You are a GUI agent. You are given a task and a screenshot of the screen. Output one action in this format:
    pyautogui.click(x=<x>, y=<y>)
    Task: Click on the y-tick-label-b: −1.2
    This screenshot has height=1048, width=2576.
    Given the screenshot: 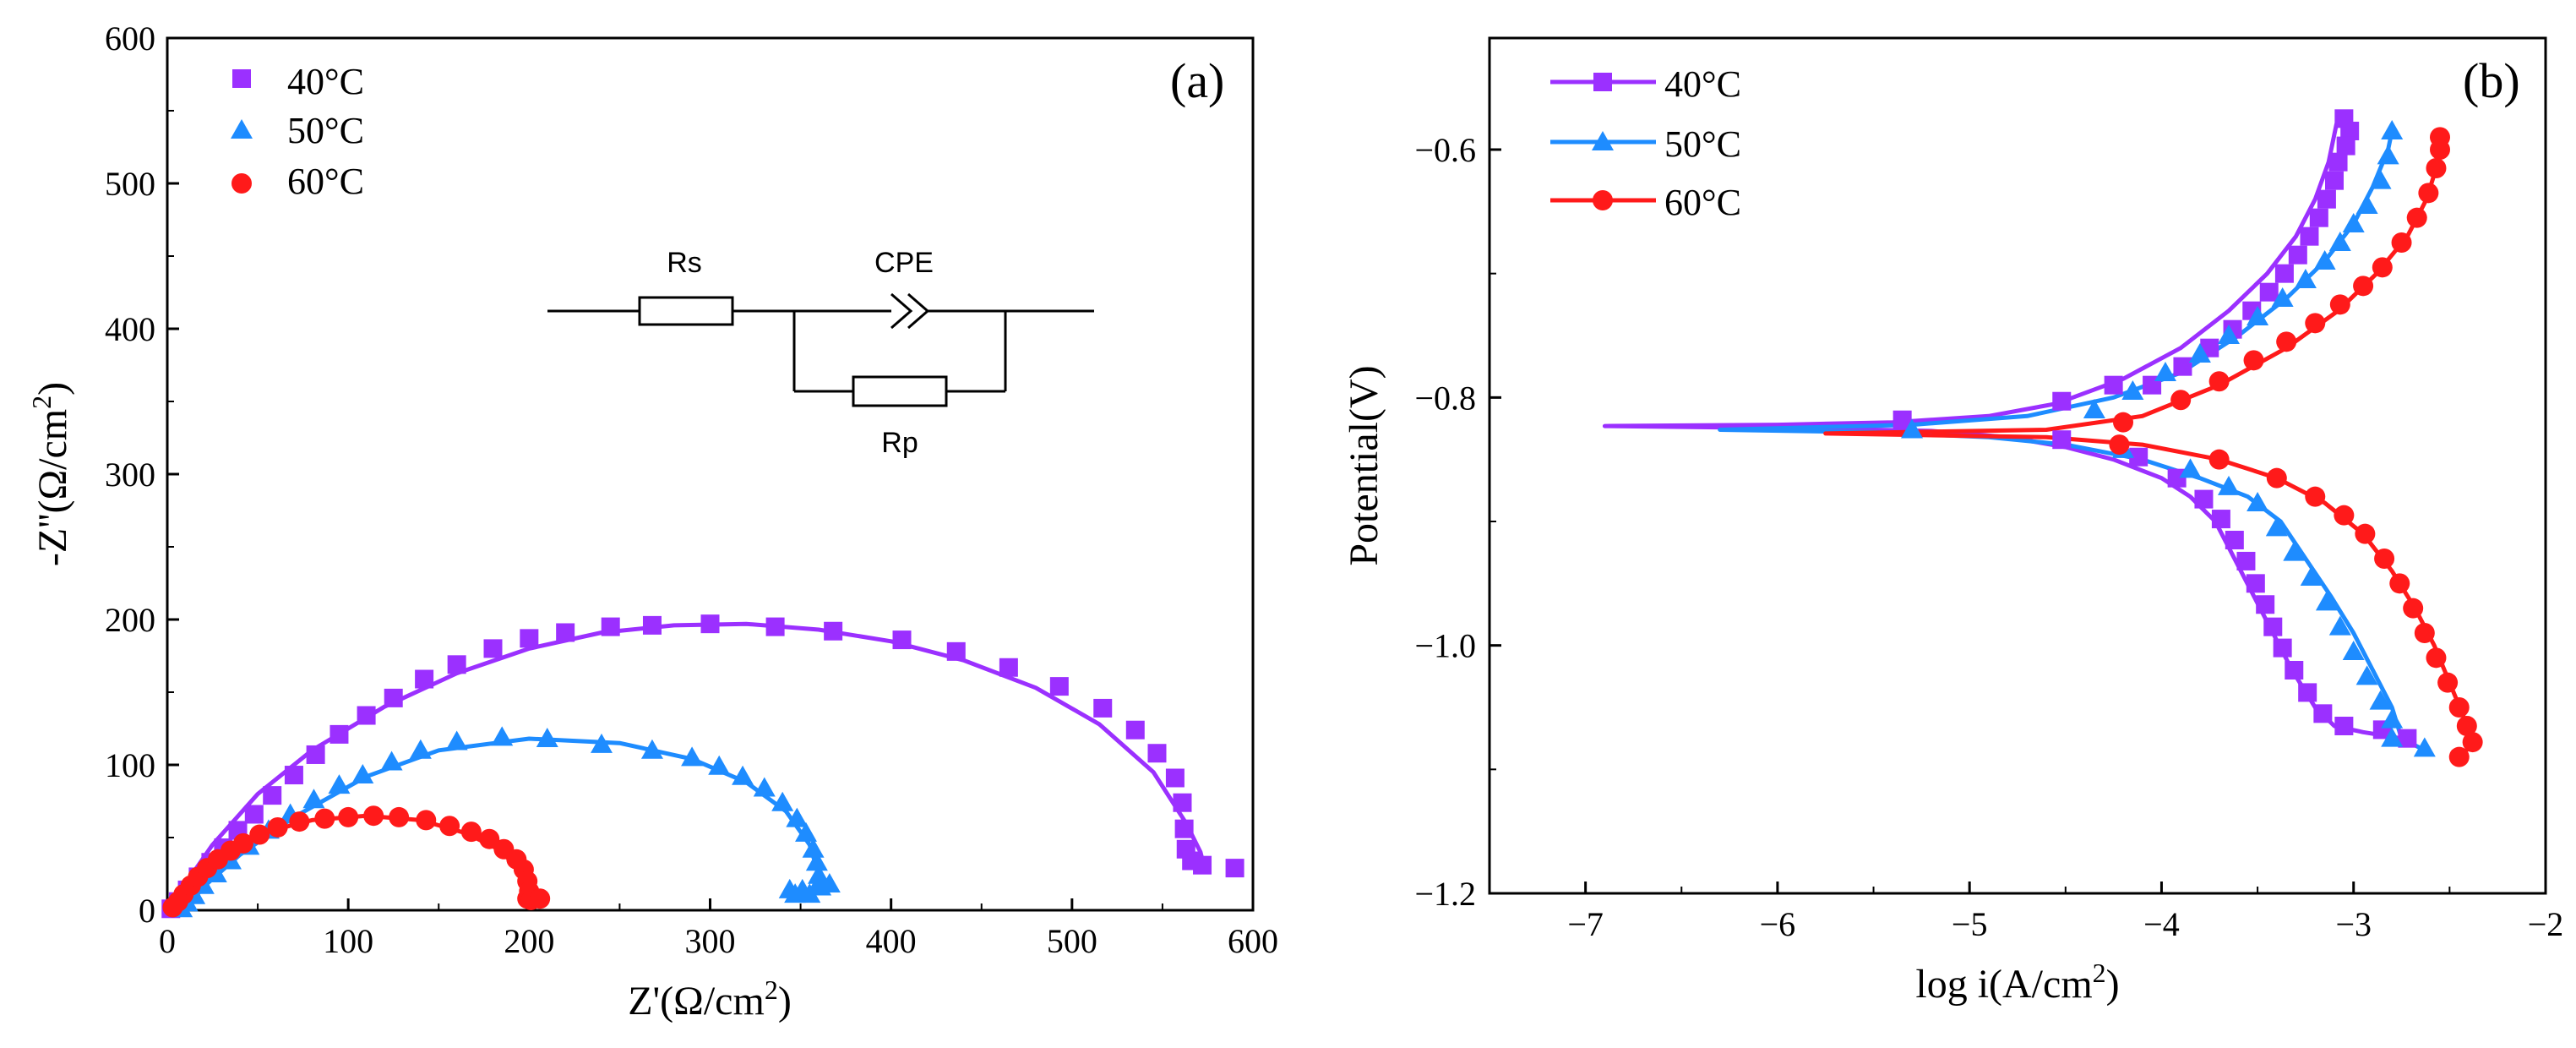 What is the action you would take?
    pyautogui.click(x=1445, y=894)
    